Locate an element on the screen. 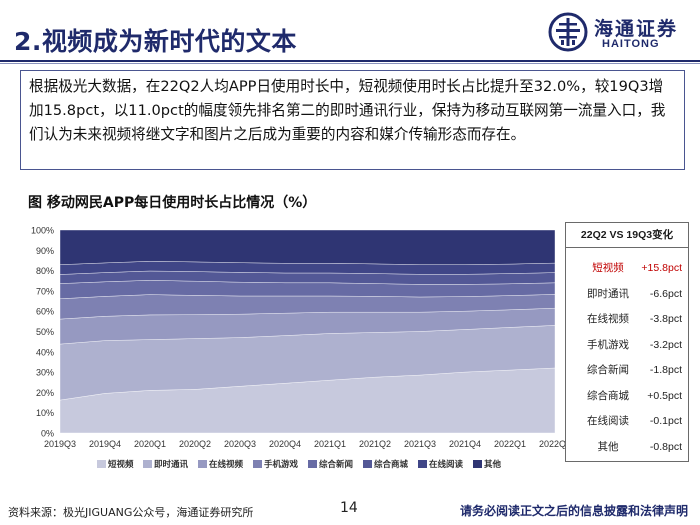  x-tick-label: 2019Q4 is located at coordinates (105, 444).